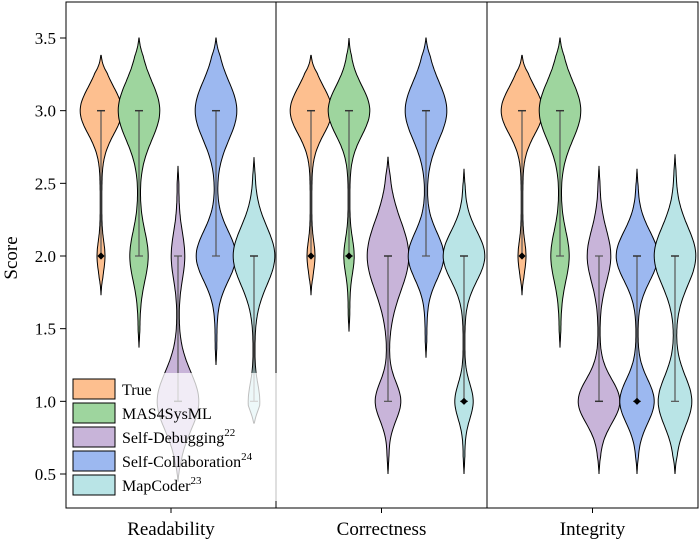  Describe the element at coordinates (94, 485) in the screenshot. I see `legend-swatch-mapcoder` at that location.